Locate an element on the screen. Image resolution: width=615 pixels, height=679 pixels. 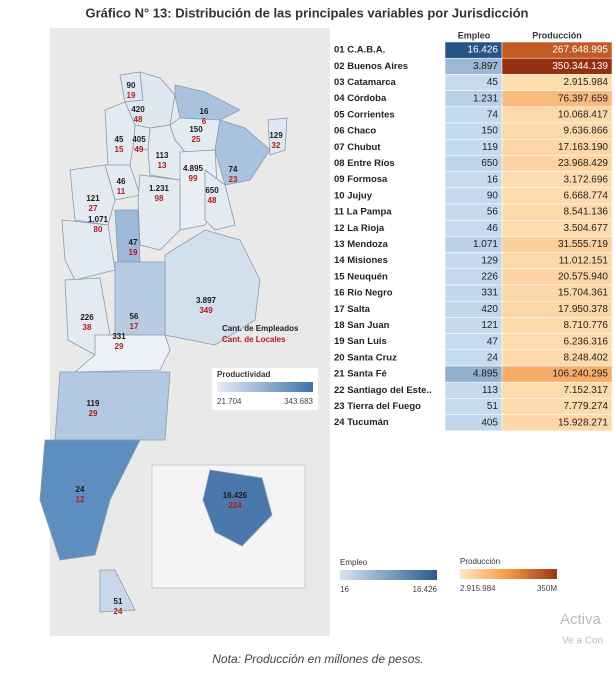
produccion-value: 6.668.774 is located at coordinates (586, 196).